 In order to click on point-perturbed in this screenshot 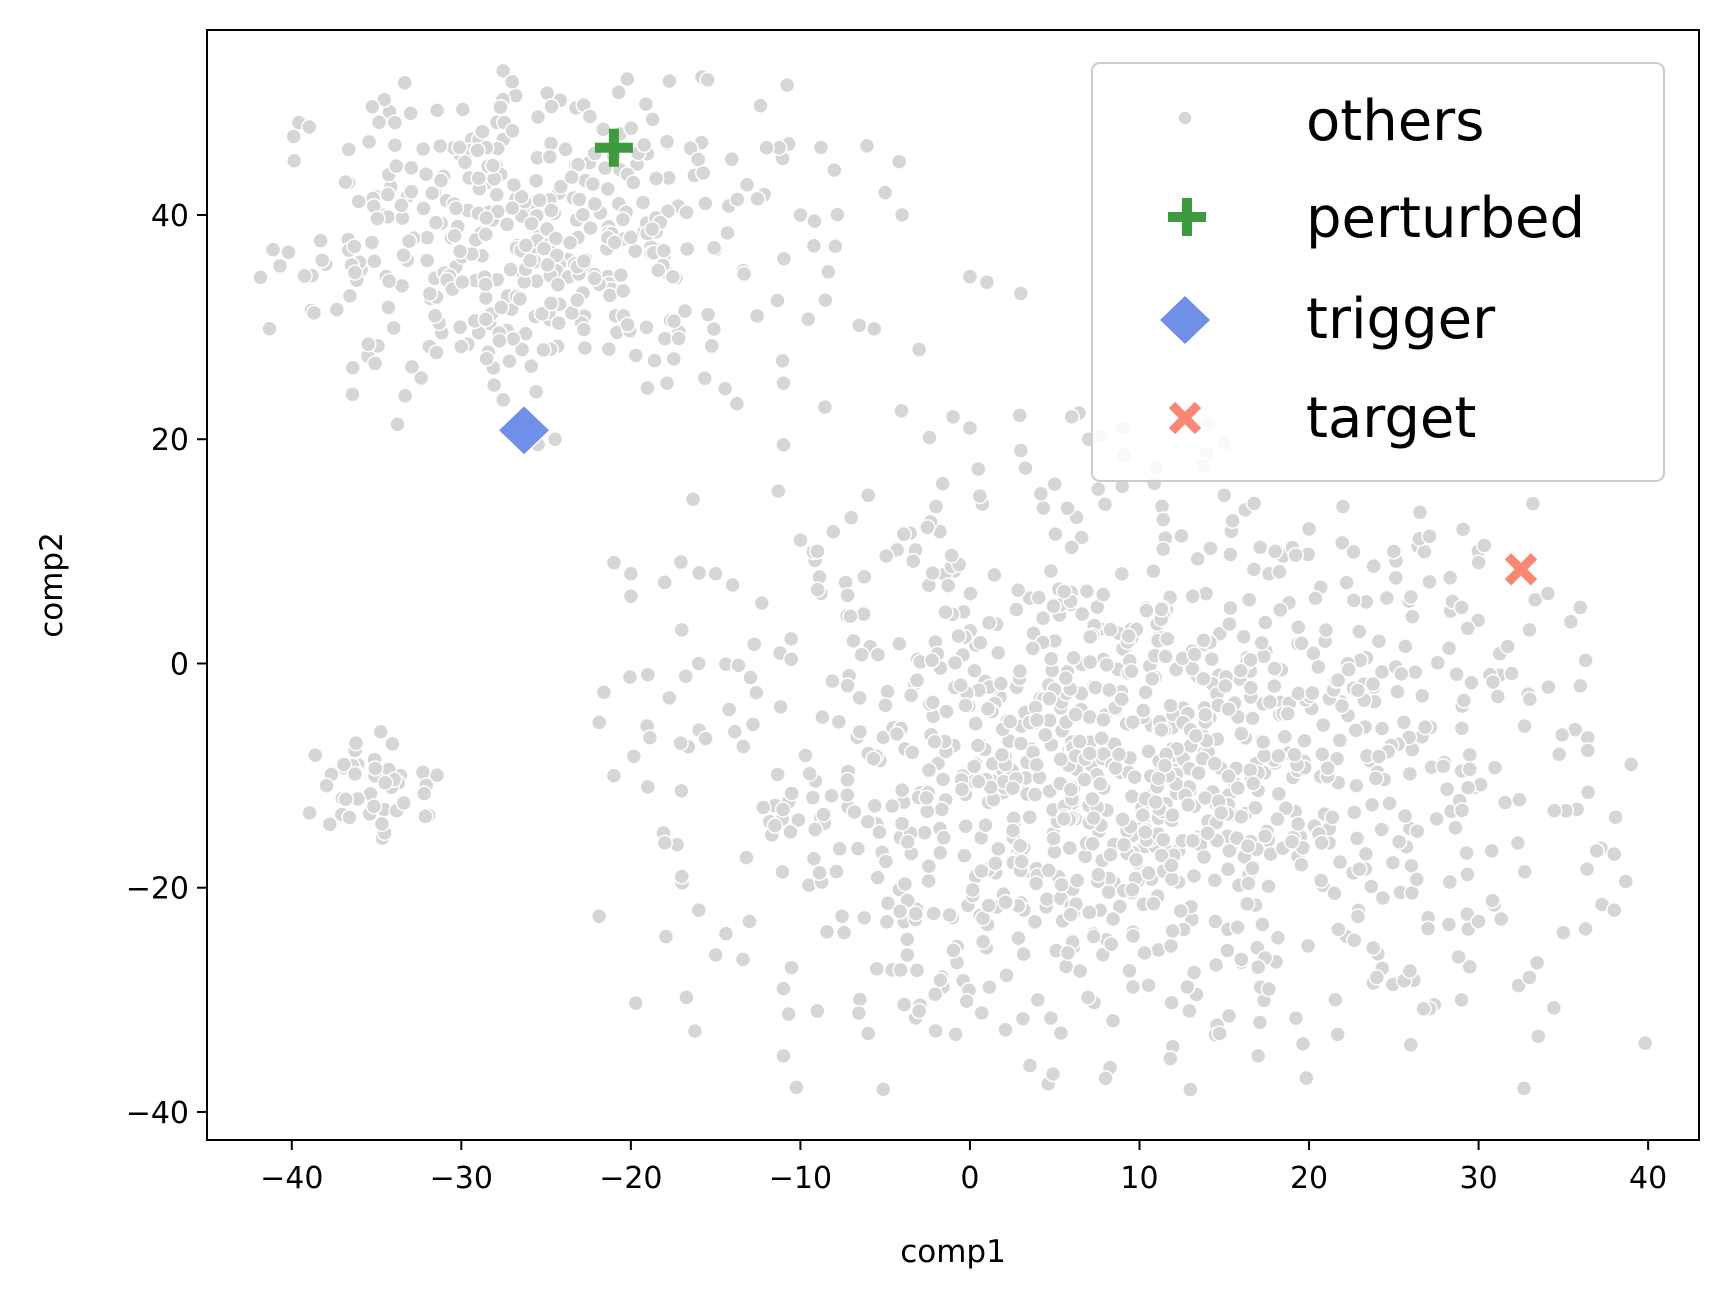, I will do `click(613, 147)`.